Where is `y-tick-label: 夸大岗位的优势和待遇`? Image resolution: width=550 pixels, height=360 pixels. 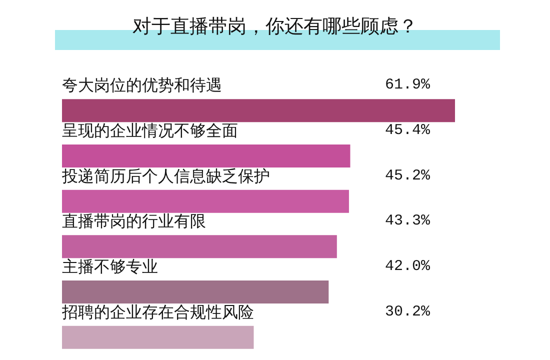 y-tick-label: 夸大岗位的优势和待遇 is located at coordinates (142, 85).